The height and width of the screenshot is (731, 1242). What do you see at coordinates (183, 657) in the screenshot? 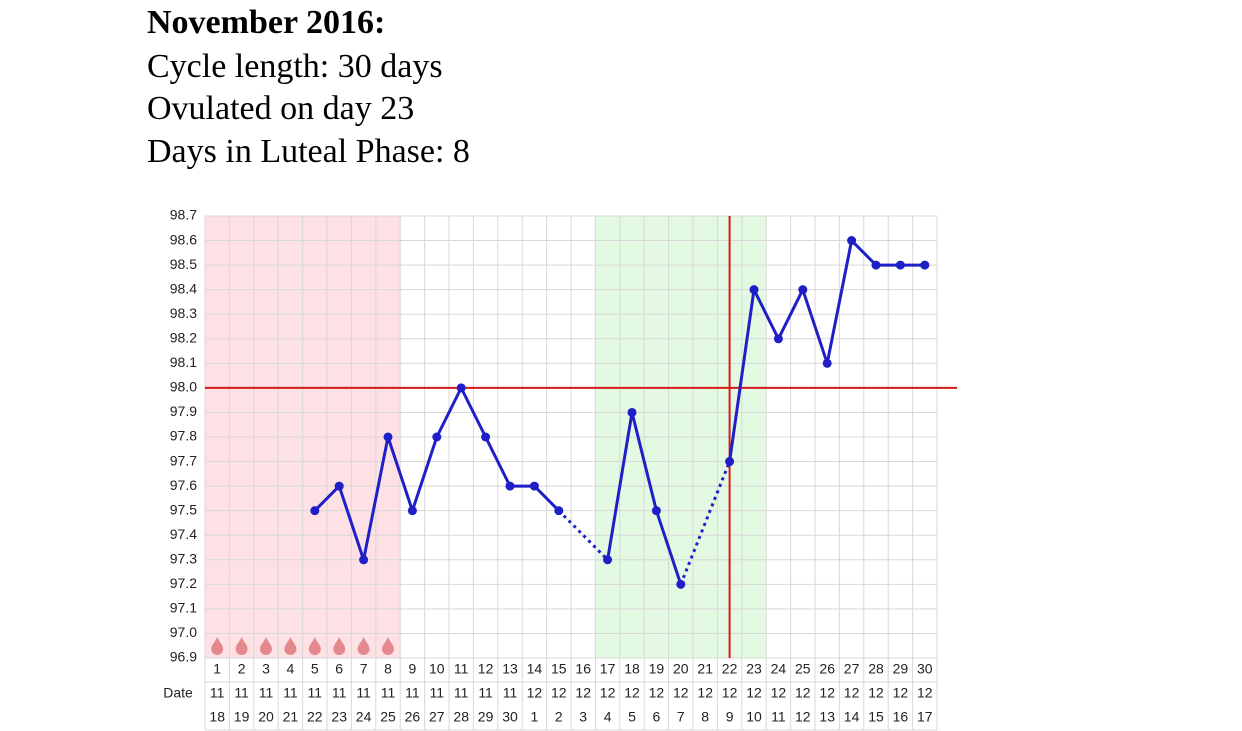
I see `y-tick-label: 96.9` at bounding box center [183, 657].